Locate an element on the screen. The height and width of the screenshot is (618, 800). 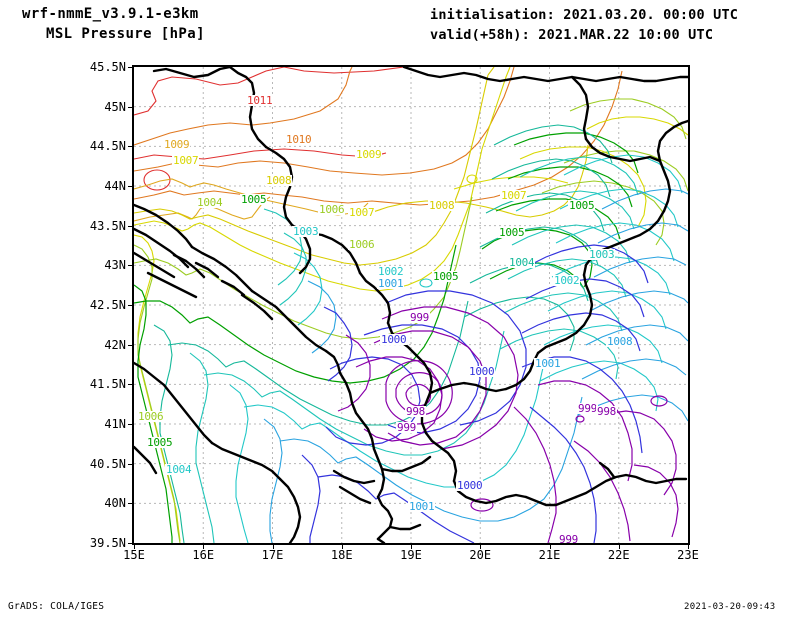
initialisation-label: initialisation: 2021.03.20. 00:00 UTC is located at coordinates (584, 15).